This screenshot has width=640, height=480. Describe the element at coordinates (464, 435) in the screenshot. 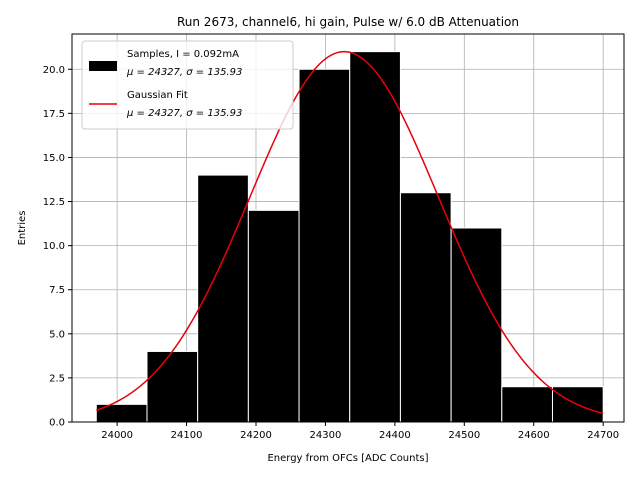

I see `x-tick-label: 24500` at that location.